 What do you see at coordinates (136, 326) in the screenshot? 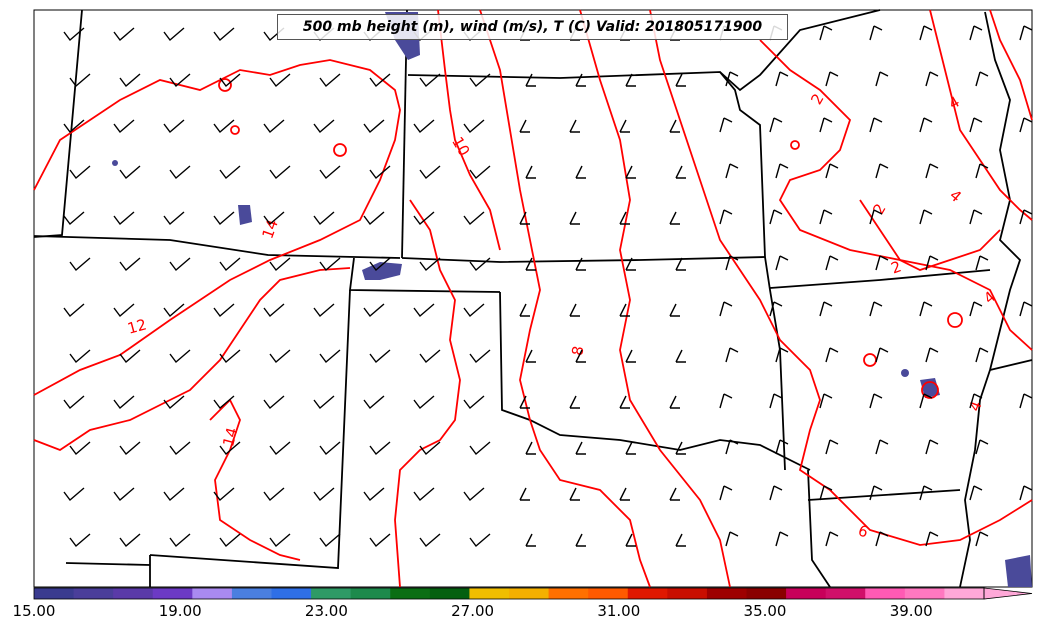
I see `contour-label: 12` at bounding box center [136, 326].